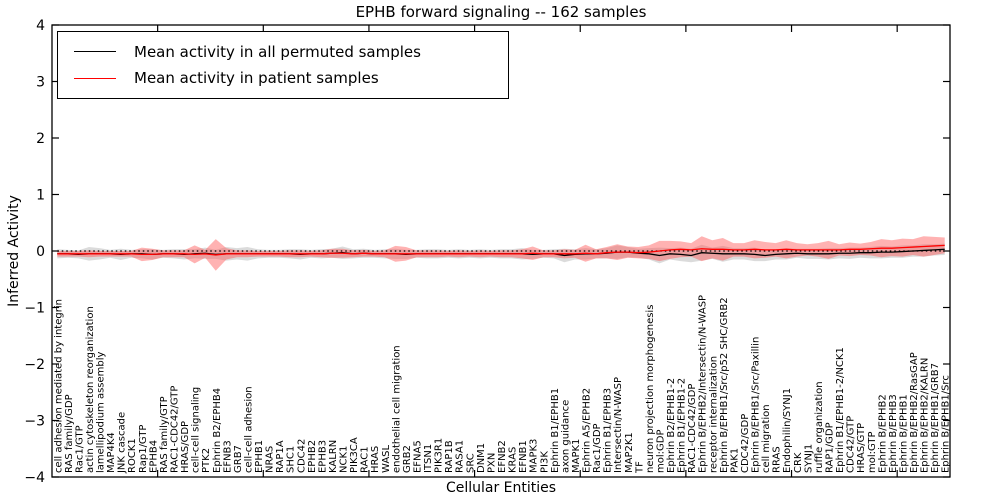  Describe the element at coordinates (238, 459) in the screenshot. I see `x-category-label: GRB7` at that location.